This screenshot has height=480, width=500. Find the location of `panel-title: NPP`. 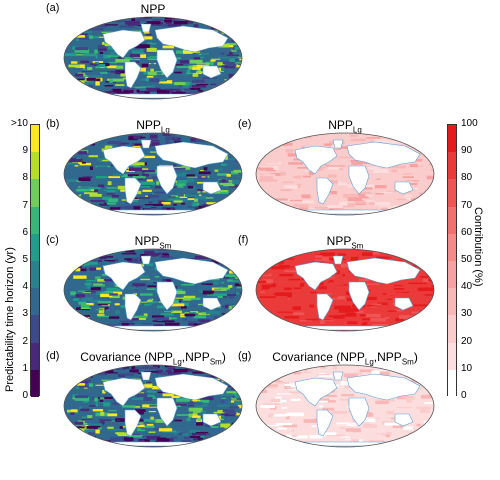

panel-title: NPP is located at coordinates (153, 9).